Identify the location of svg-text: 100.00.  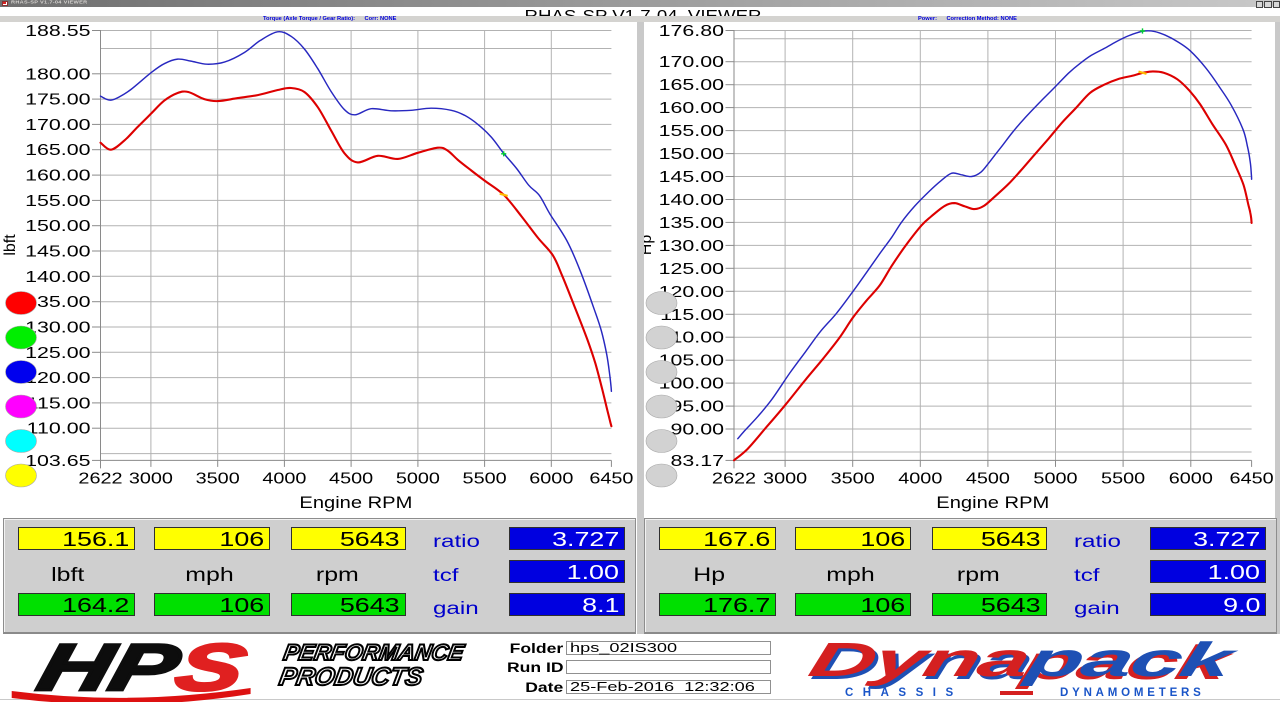
(692, 384).